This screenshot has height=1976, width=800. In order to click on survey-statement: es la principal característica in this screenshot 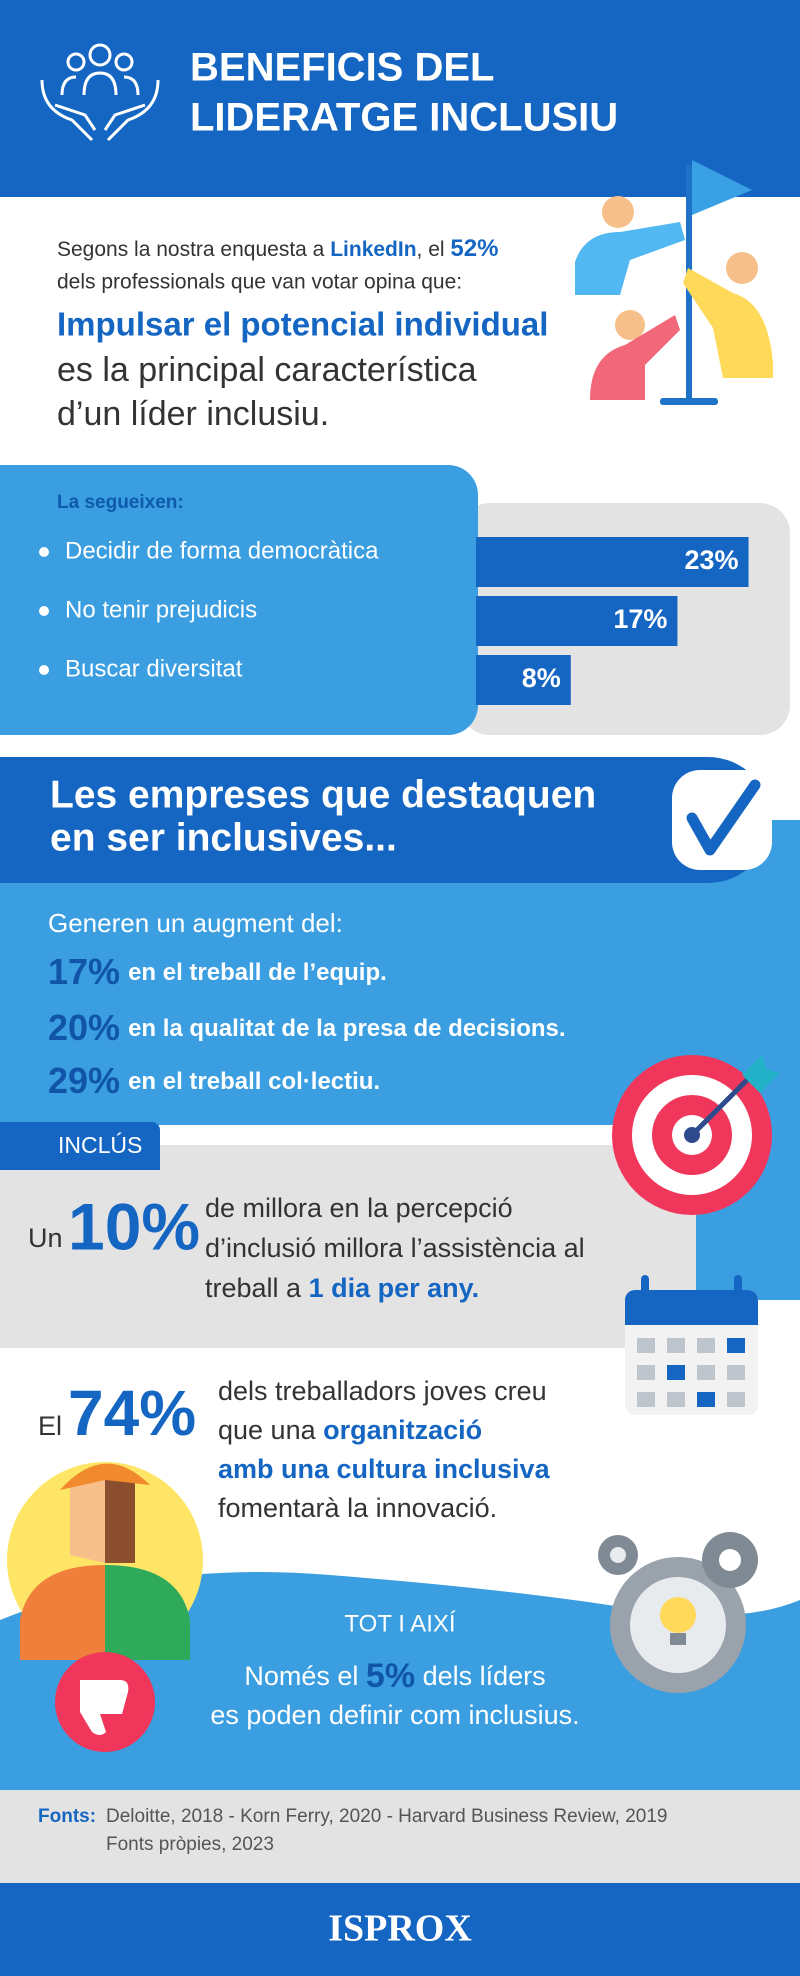, I will do `click(267, 370)`.